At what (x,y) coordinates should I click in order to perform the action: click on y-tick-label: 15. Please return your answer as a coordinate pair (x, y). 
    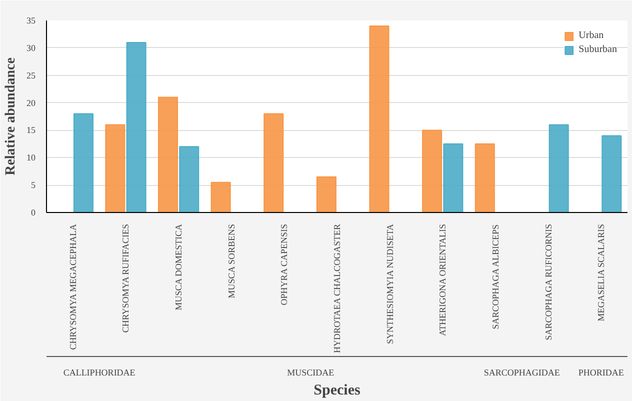
    Looking at the image, I should click on (31, 130).